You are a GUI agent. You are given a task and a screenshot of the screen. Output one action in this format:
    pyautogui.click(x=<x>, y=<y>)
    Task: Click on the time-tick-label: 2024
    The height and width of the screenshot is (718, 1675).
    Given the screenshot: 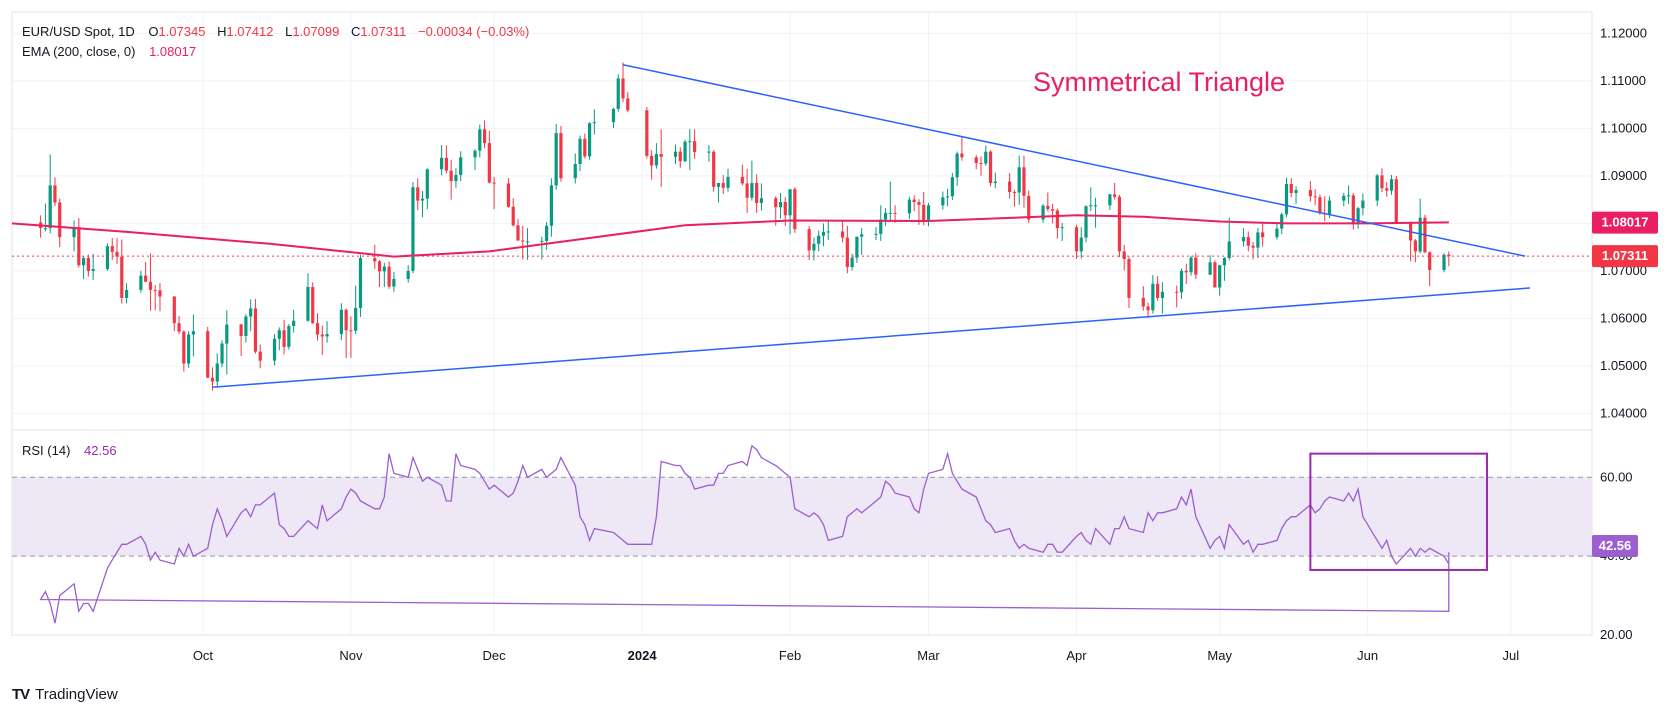 What is the action you would take?
    pyautogui.click(x=643, y=655)
    